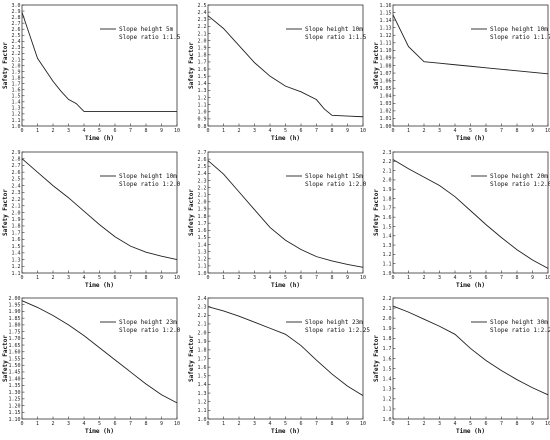  I want to click on legend-label: Slope ratio 1:2.0, so click(336, 184).